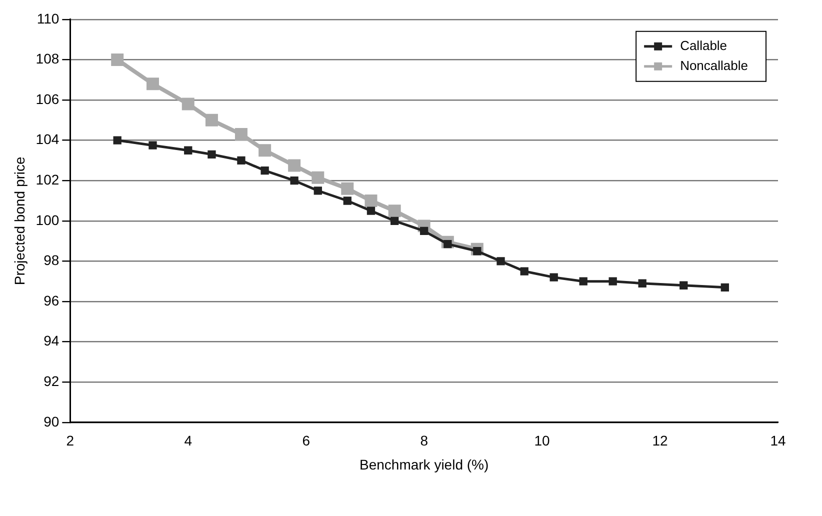 The width and height of the screenshot is (822, 516). Describe the element at coordinates (306, 440) in the screenshot. I see `x-tick-label: 6` at that location.